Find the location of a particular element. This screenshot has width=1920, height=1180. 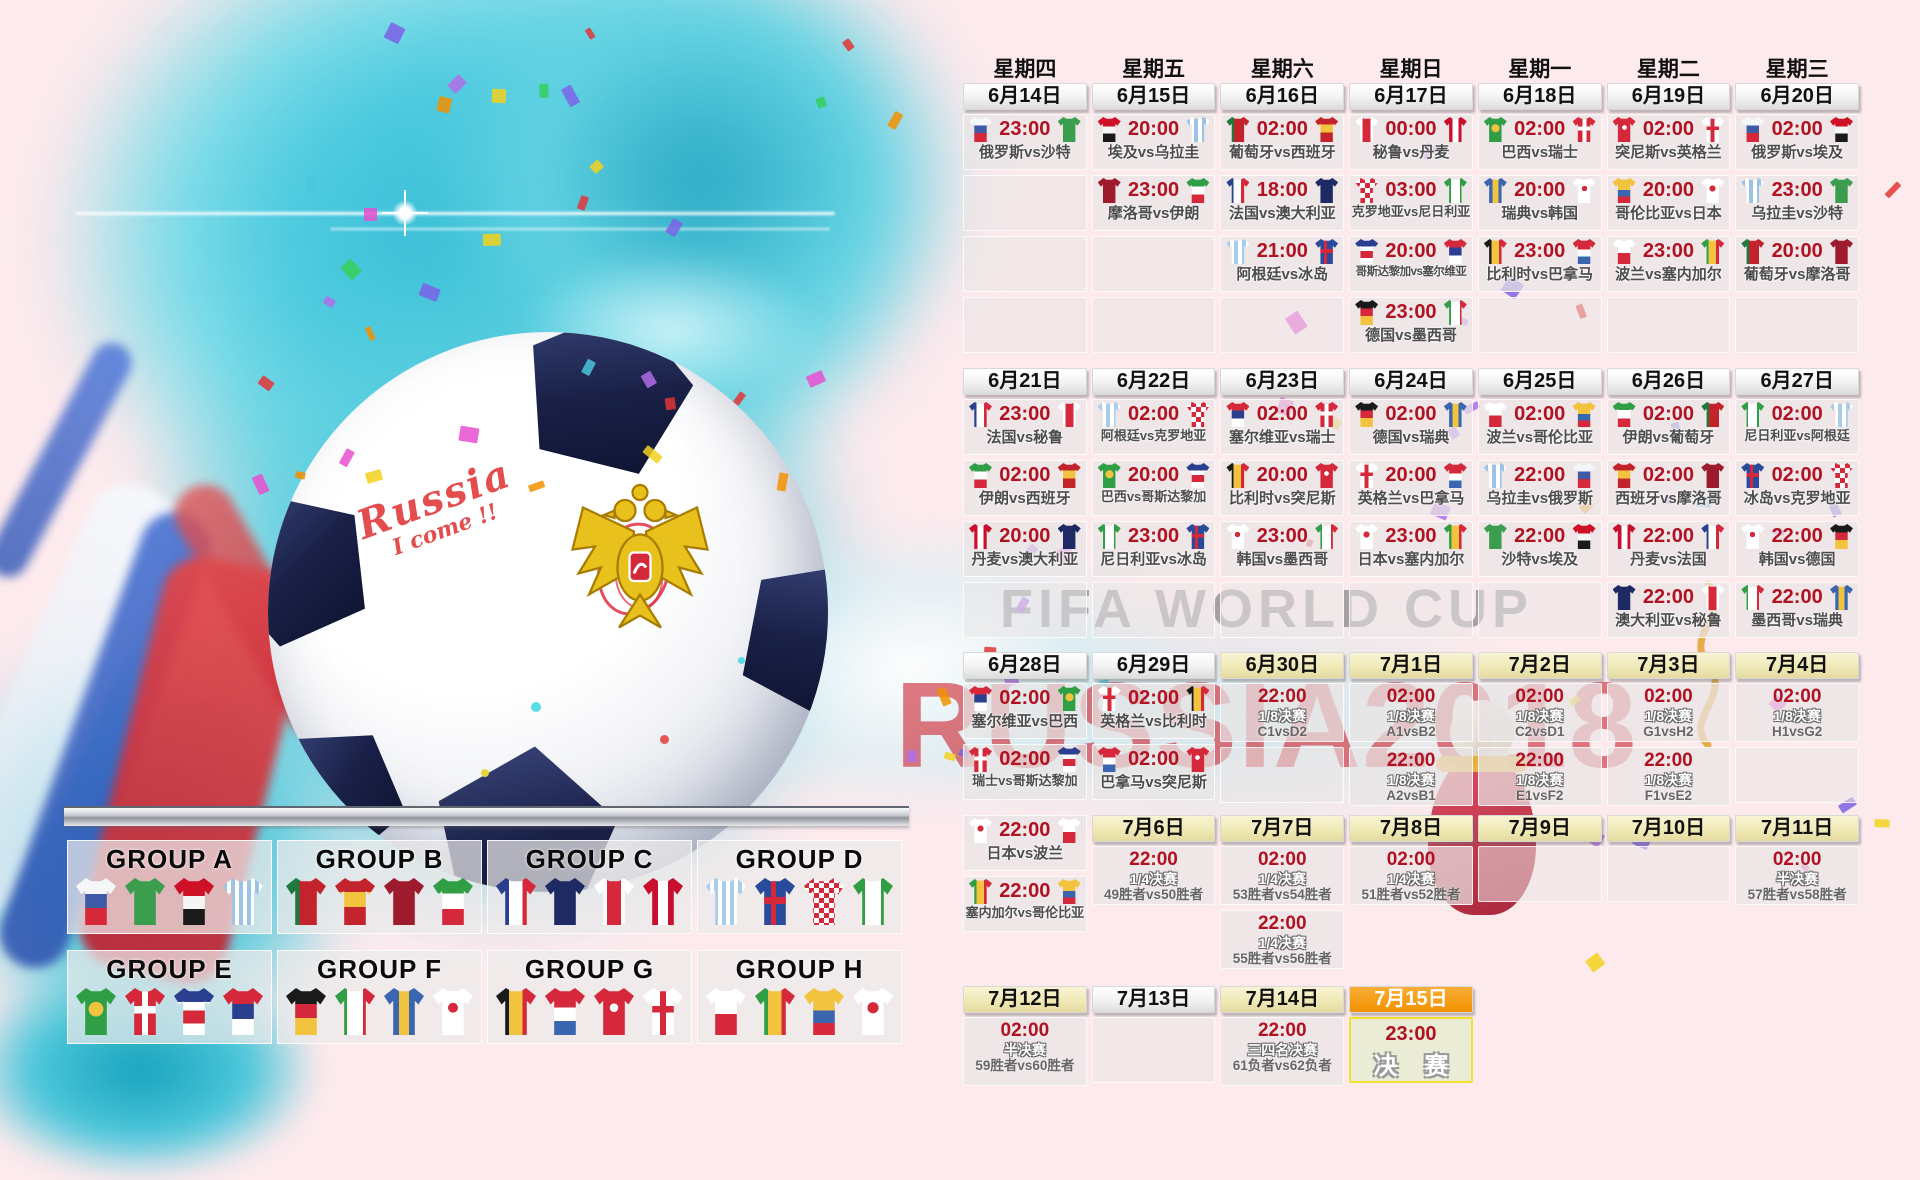

date-header: 7月14日 is located at coordinates (1282, 999).